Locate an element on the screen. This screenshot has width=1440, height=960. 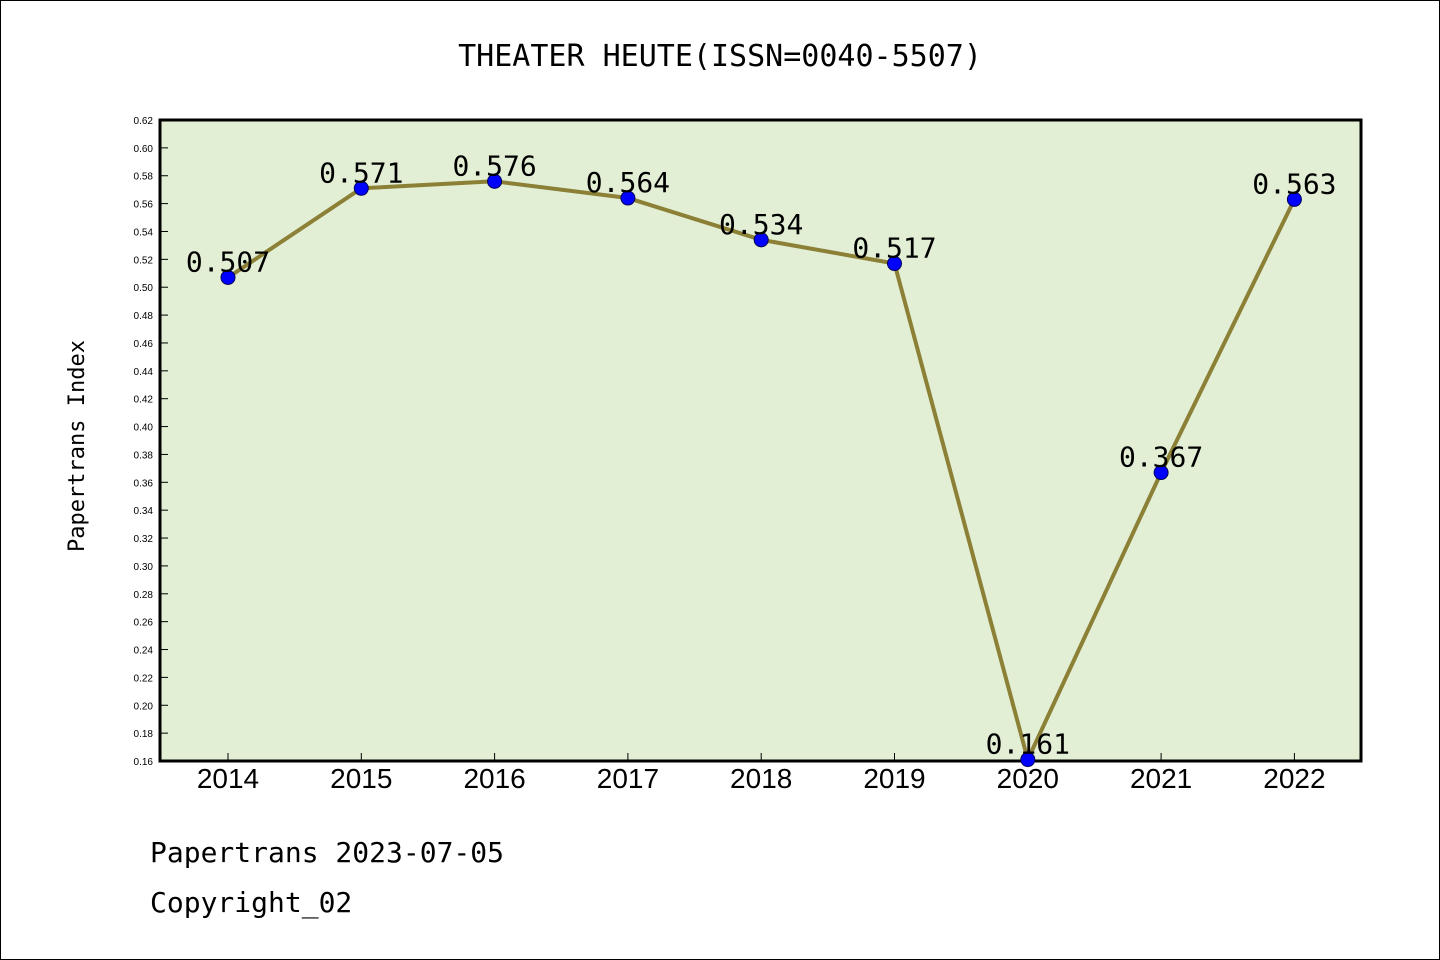
y-axis-label: Papertrans Index is located at coordinates (77, 446).